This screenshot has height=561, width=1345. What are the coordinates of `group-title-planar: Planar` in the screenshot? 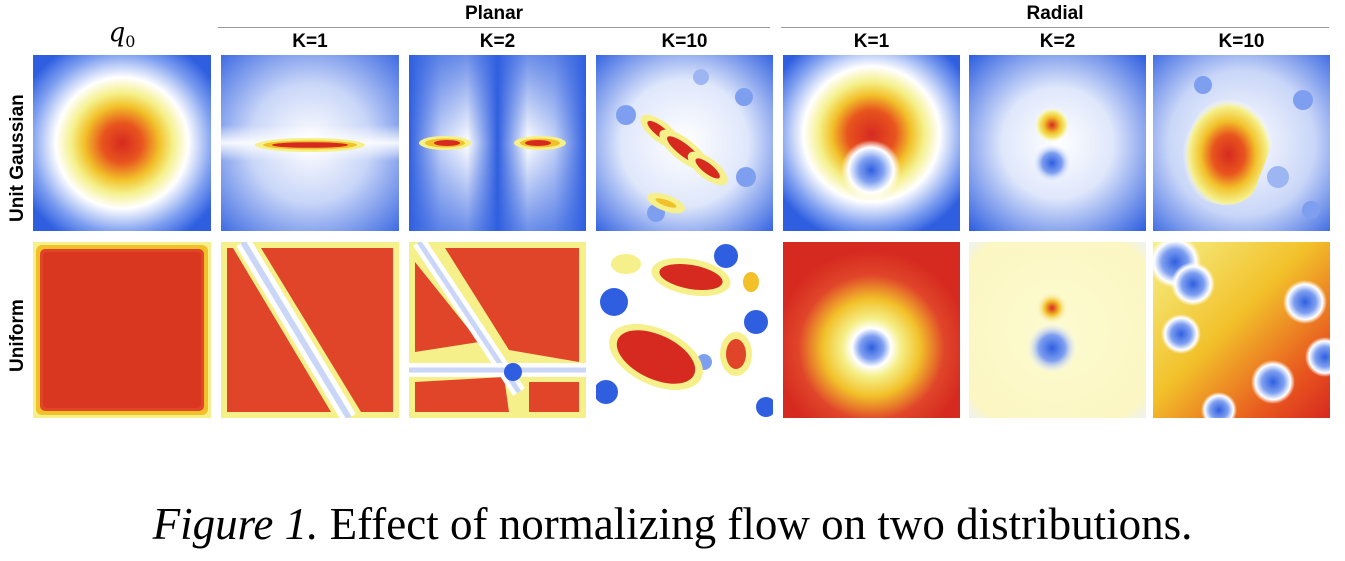 It's located at (494, 13).